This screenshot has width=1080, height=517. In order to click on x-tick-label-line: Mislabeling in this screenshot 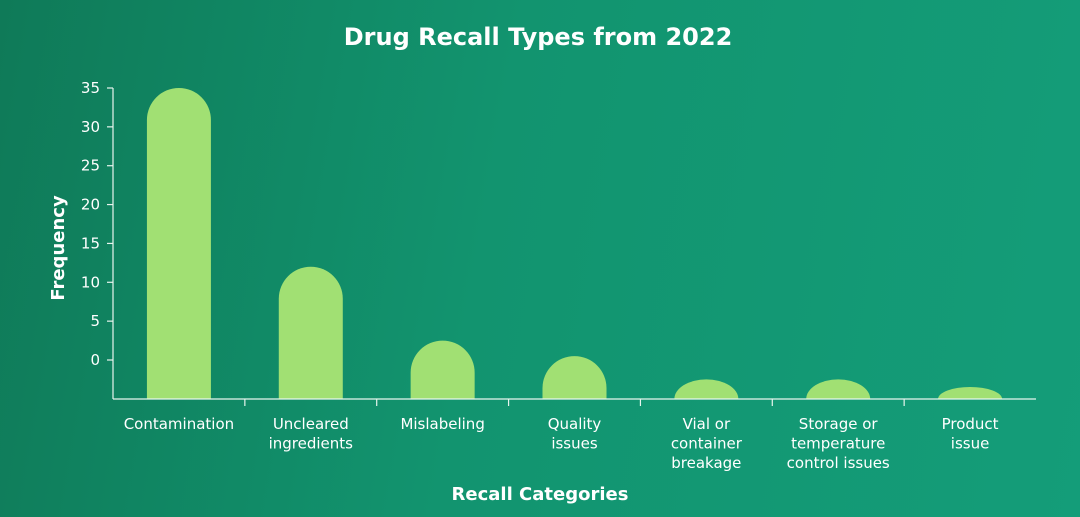, I will do `click(442, 424)`.